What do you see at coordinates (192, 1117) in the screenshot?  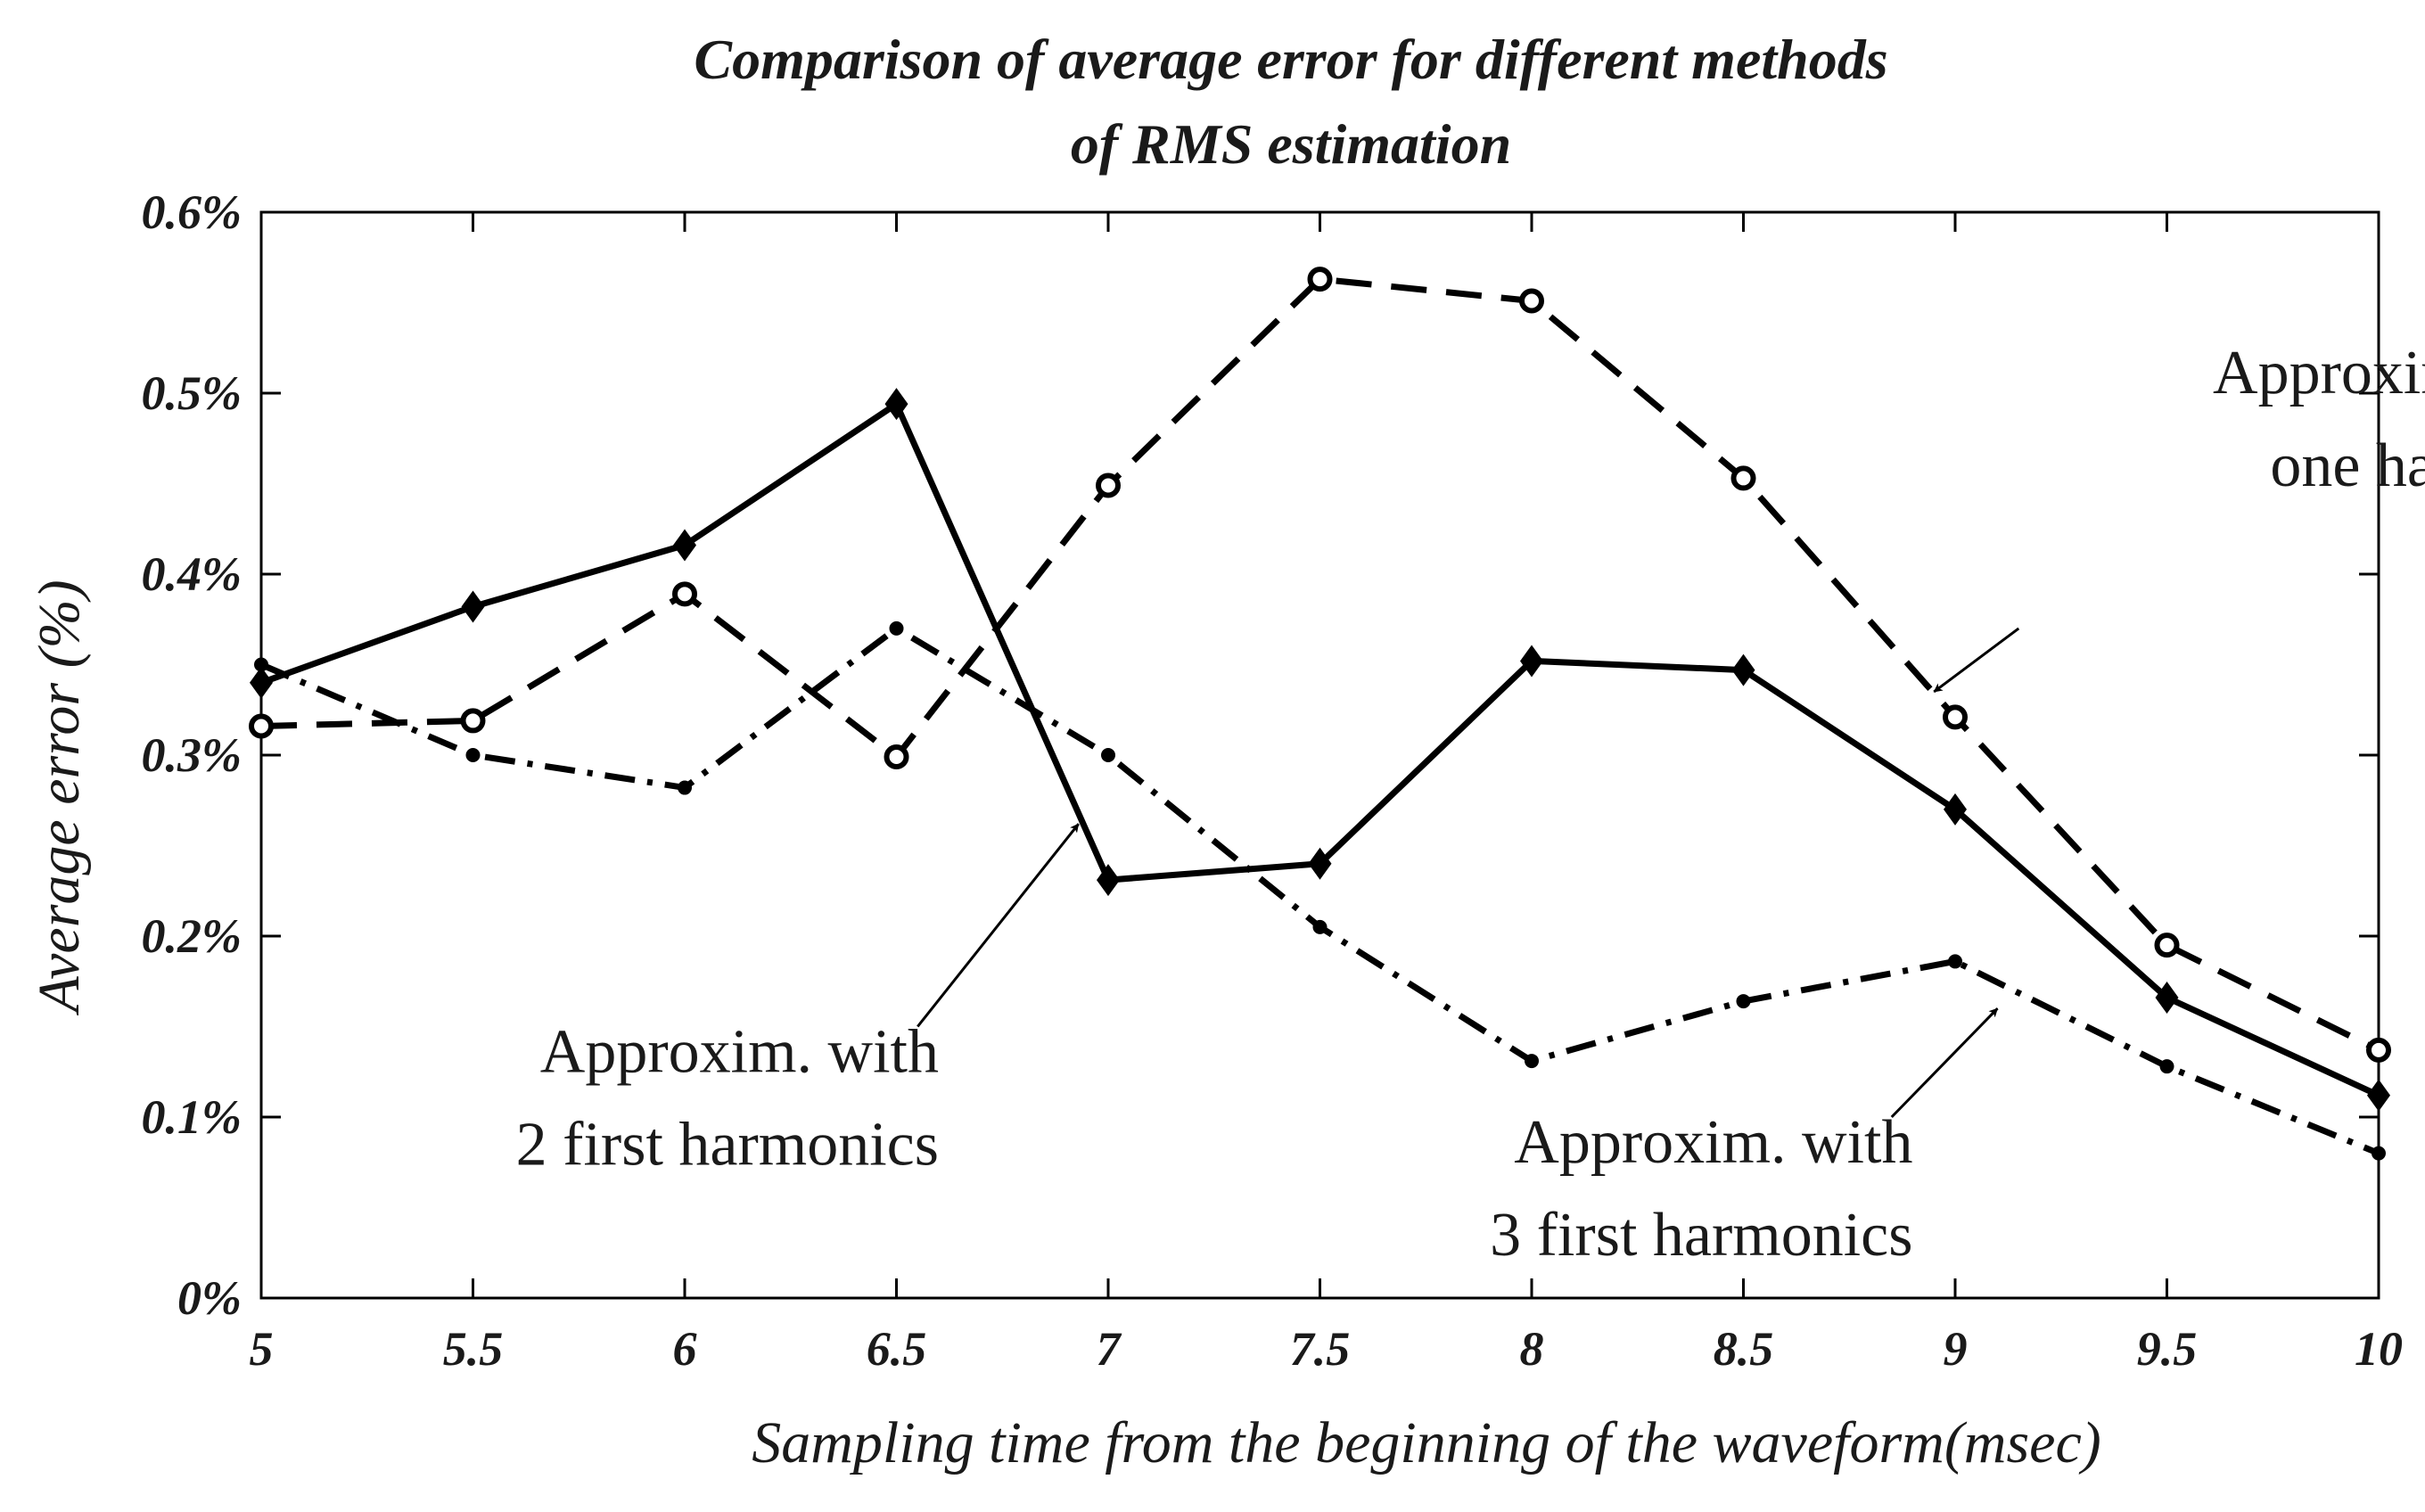 I see `y-tick-label: 0.1%` at bounding box center [192, 1117].